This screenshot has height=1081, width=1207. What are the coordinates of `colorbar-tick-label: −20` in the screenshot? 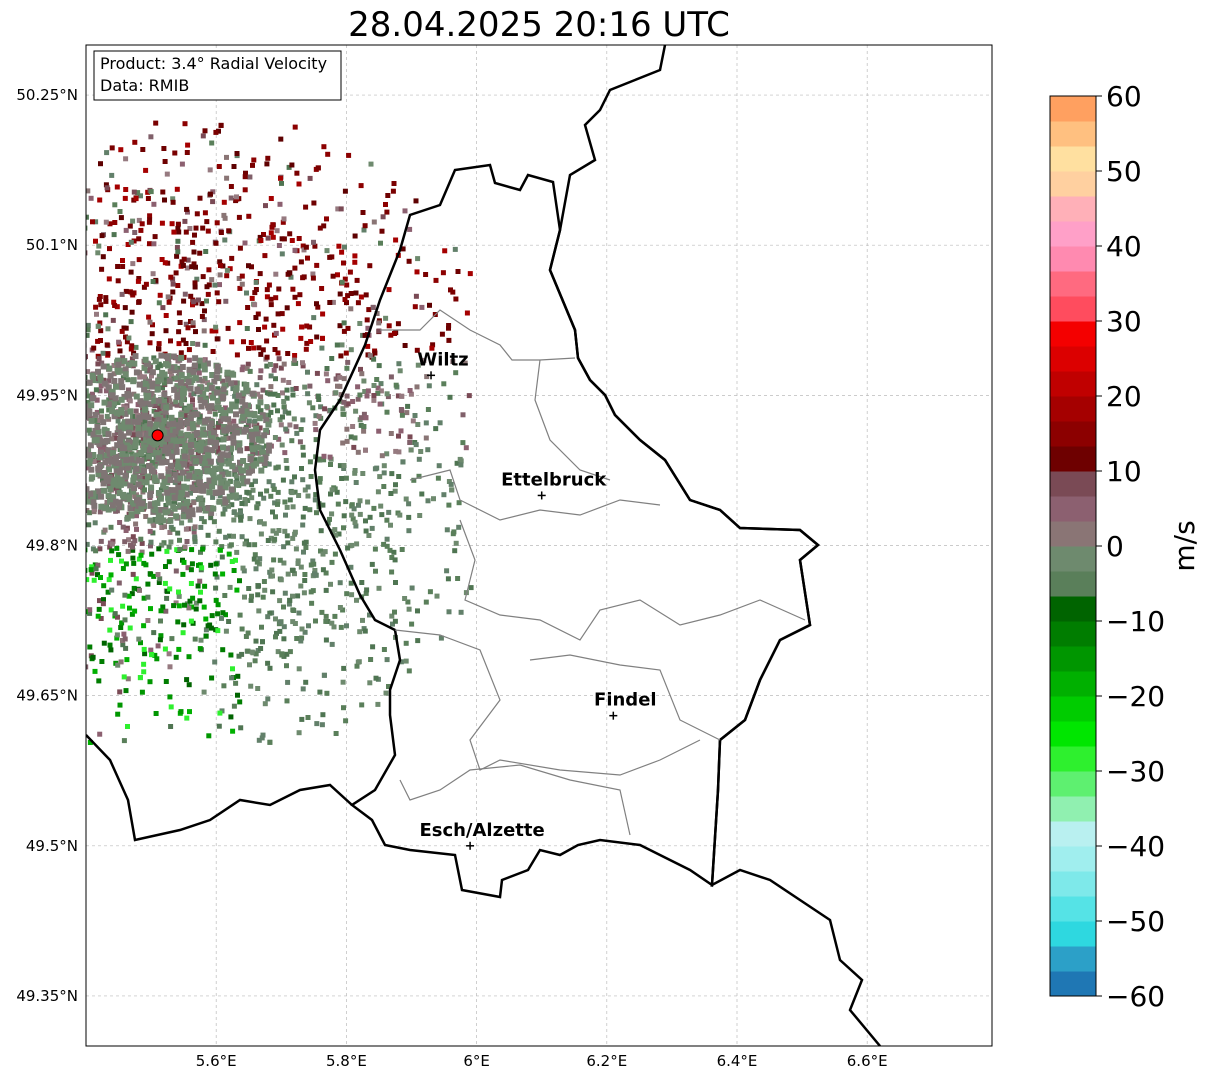 It's located at (1135, 696).